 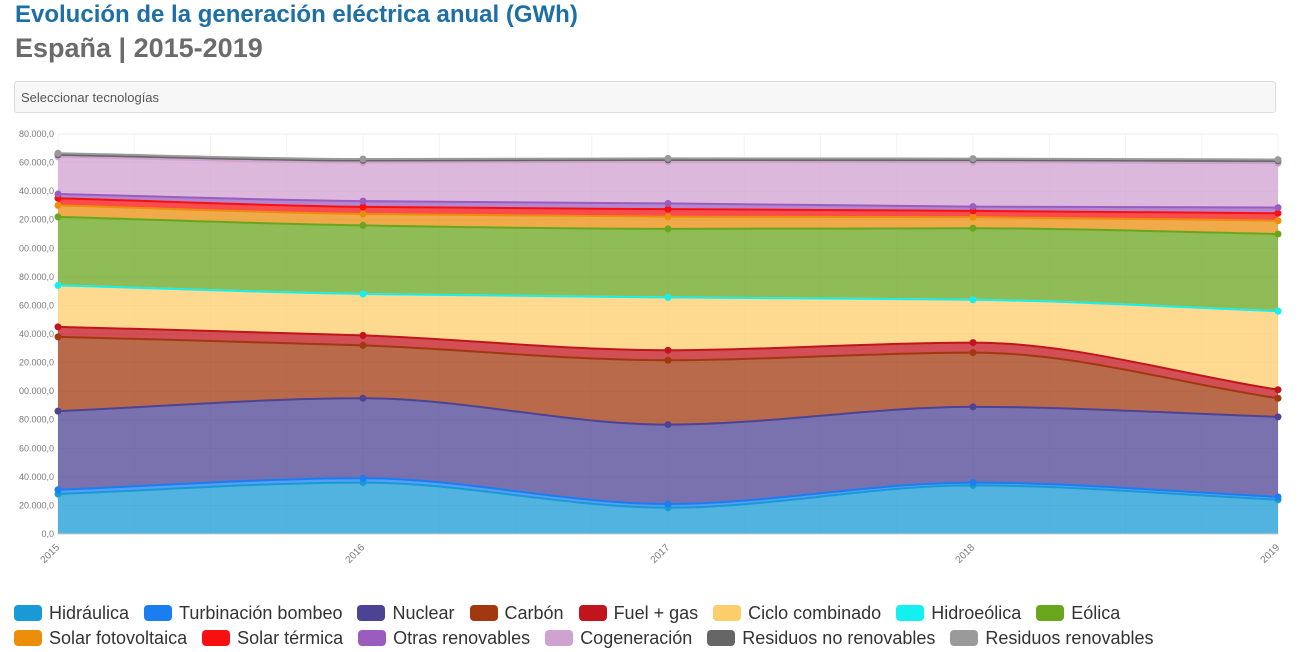 I want to click on x-tick-label: 2016, so click(x=356, y=554).